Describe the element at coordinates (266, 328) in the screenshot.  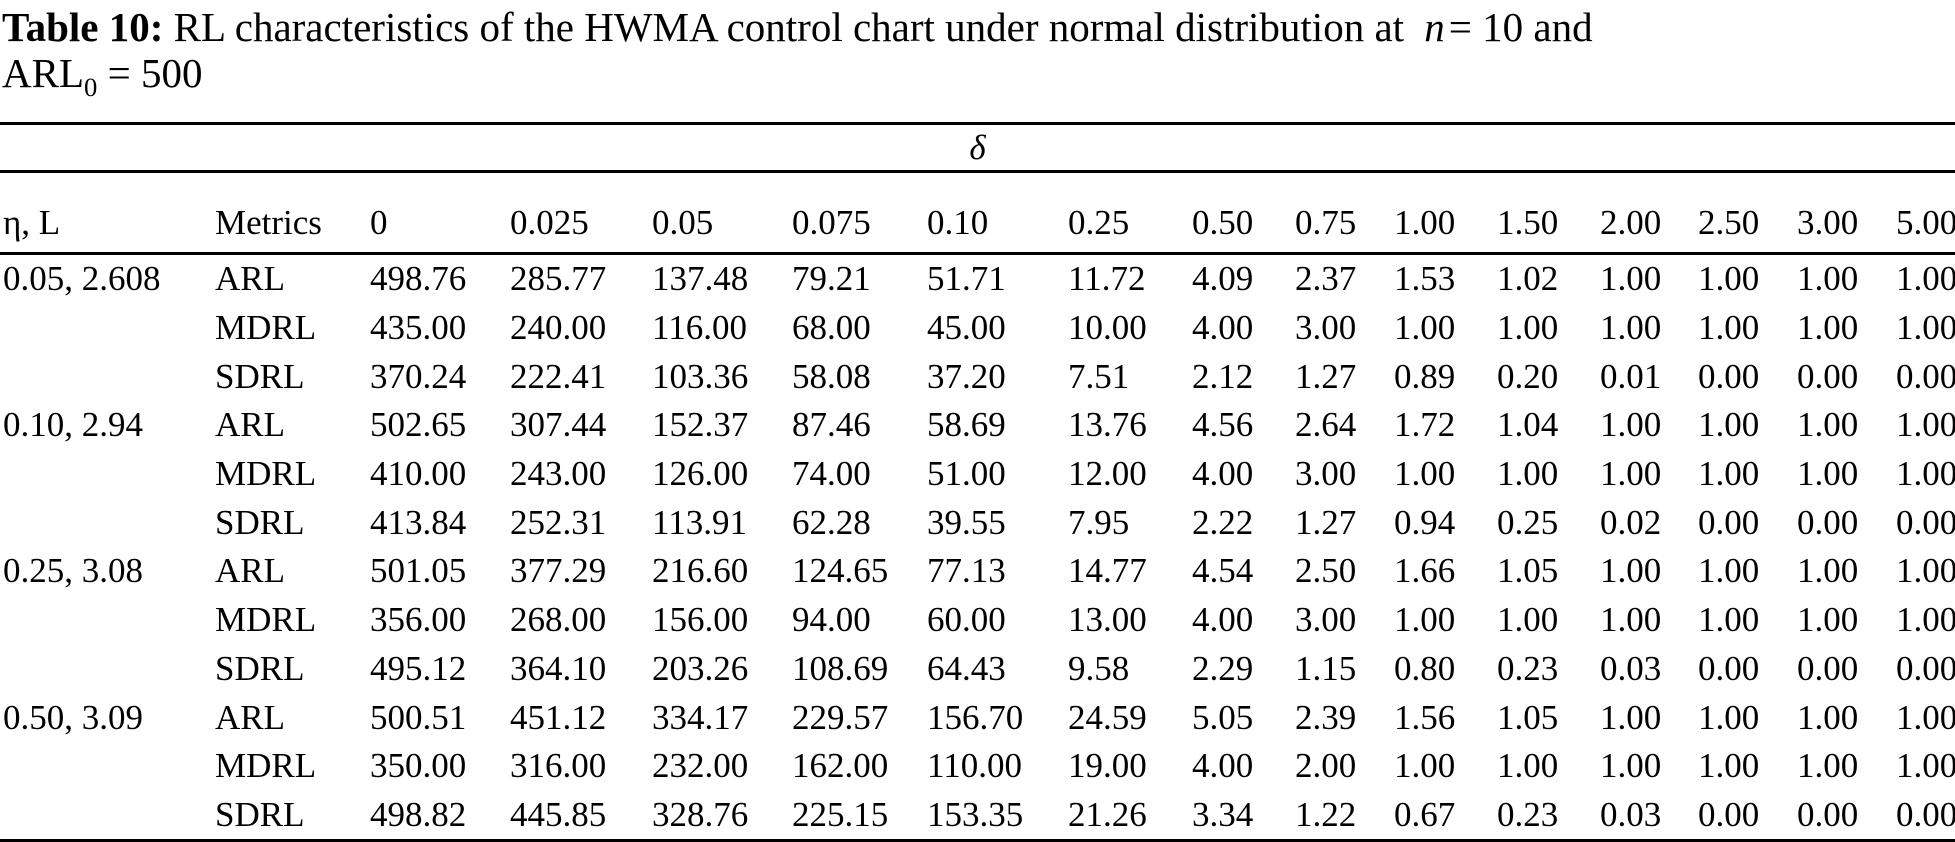
I see `metric-label-cell: MDRL` at that location.